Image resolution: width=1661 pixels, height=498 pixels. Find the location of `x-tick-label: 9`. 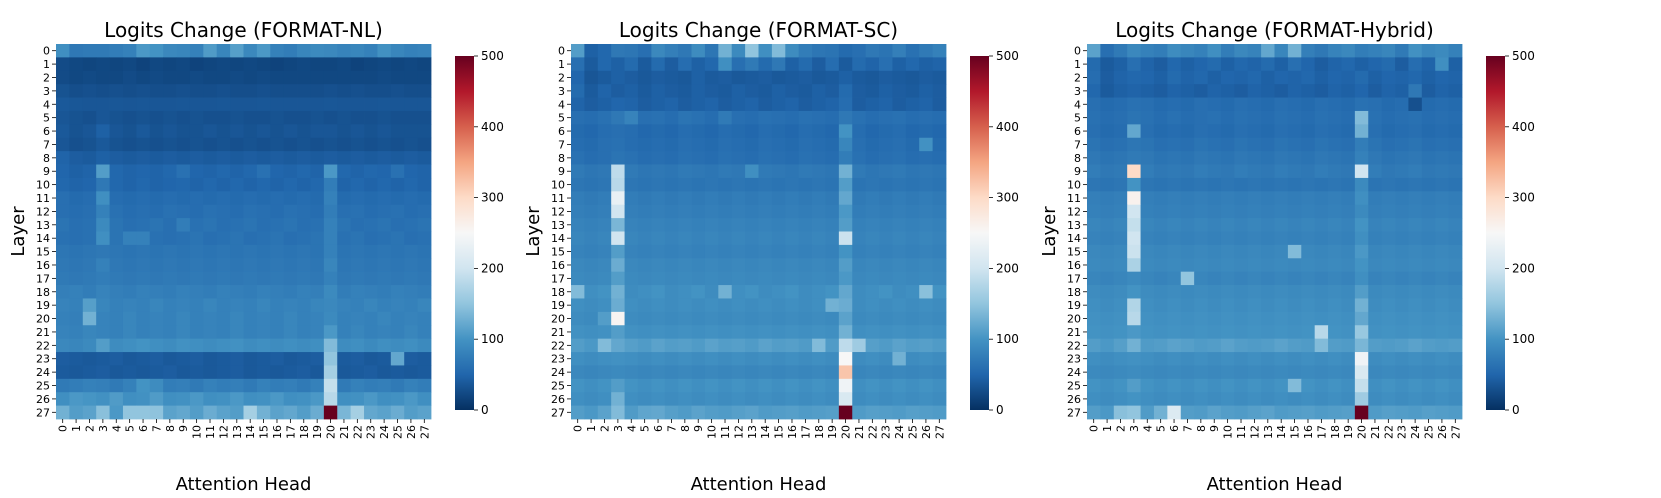

x-tick-label: 9 is located at coordinates (698, 428).